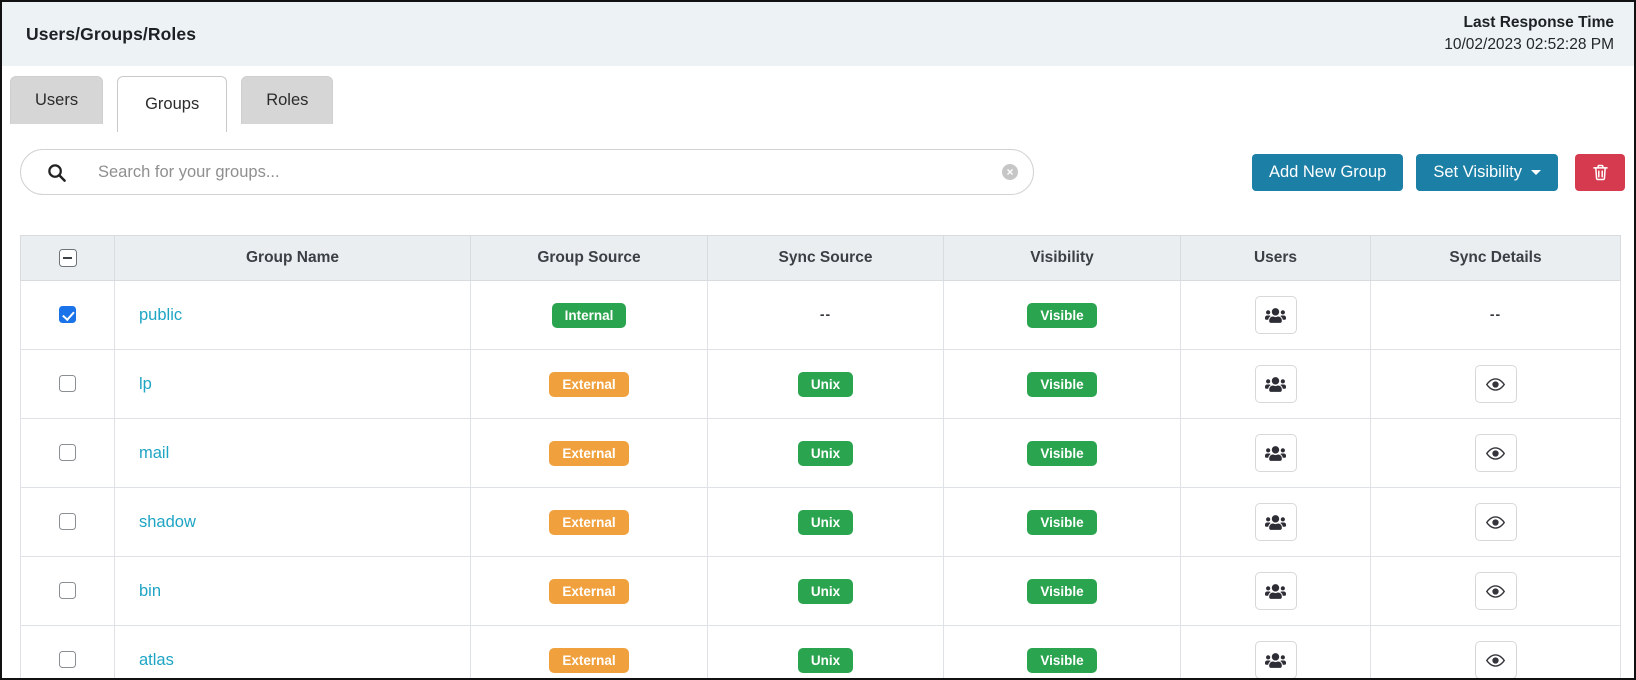 The image size is (1636, 680). I want to click on column-header-sync-details: Sync Details, so click(1495, 258).